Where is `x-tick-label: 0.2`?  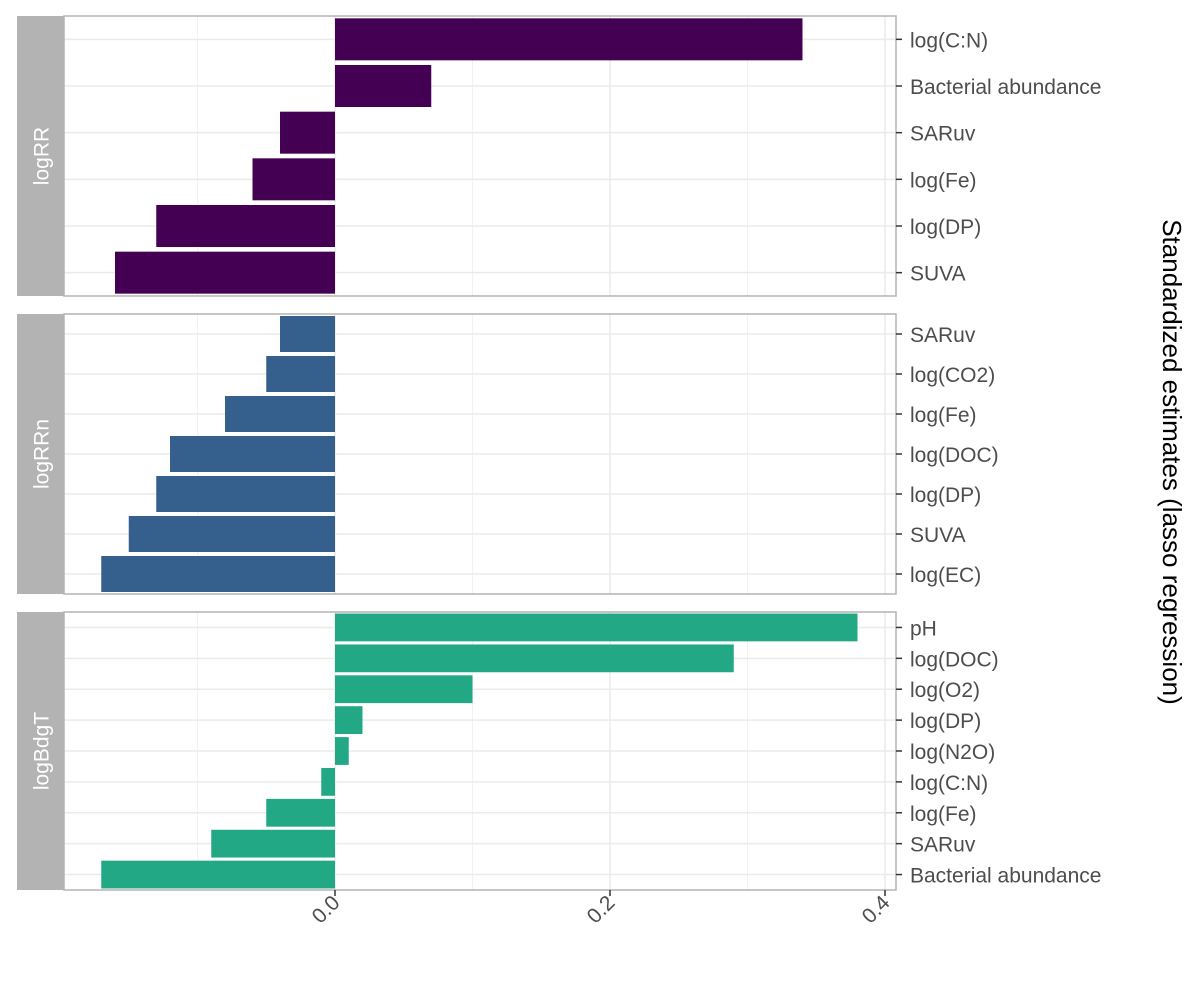 x-tick-label: 0.2 is located at coordinates (601, 909).